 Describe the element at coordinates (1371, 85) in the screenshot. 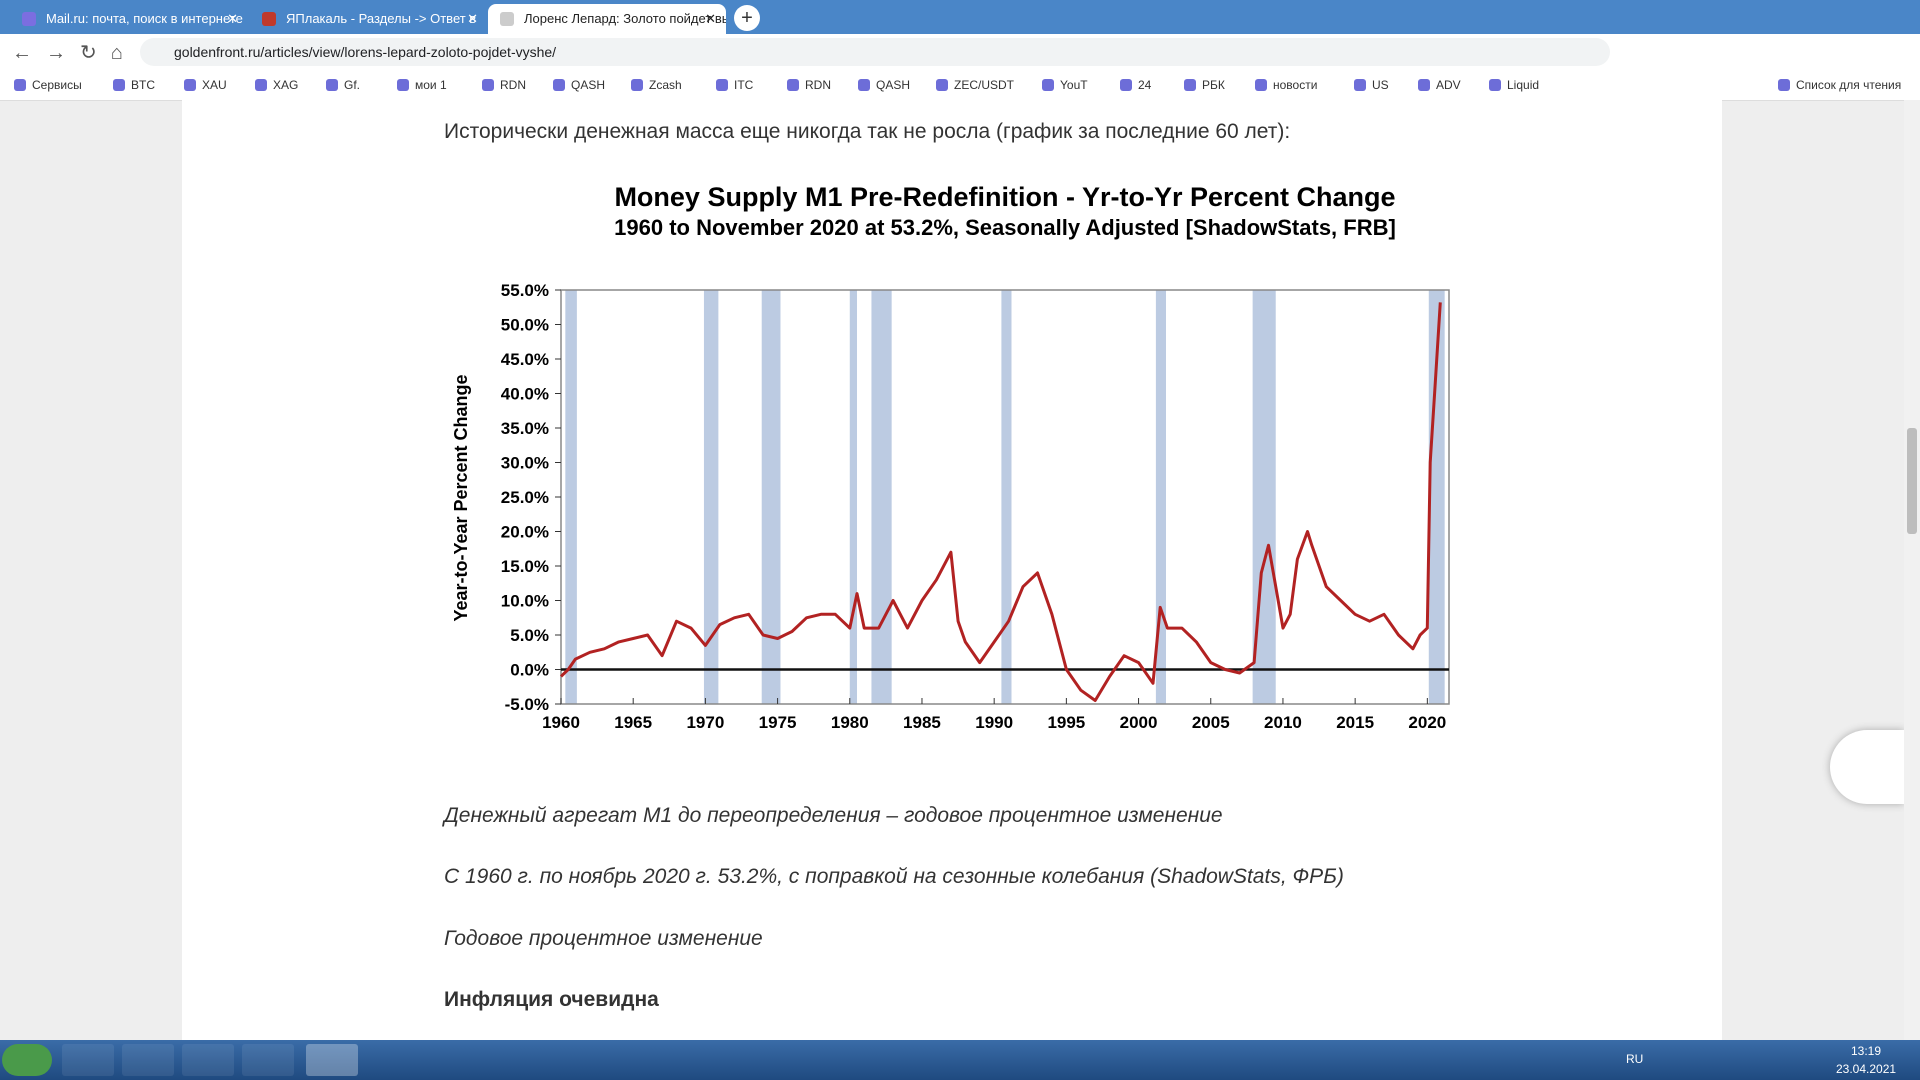

I see `bookmark: US` at that location.